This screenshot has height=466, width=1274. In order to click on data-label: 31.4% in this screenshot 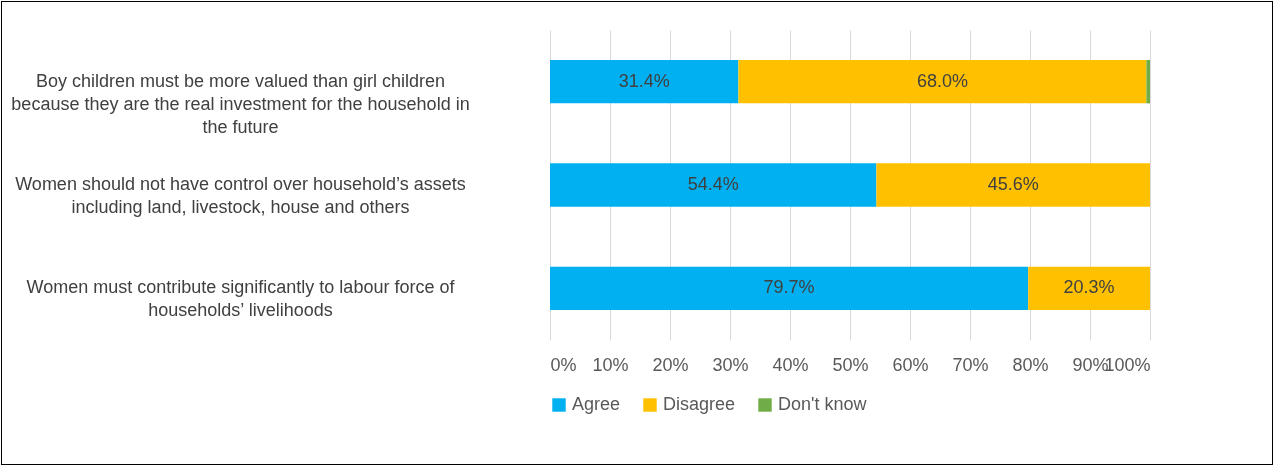, I will do `click(644, 80)`.